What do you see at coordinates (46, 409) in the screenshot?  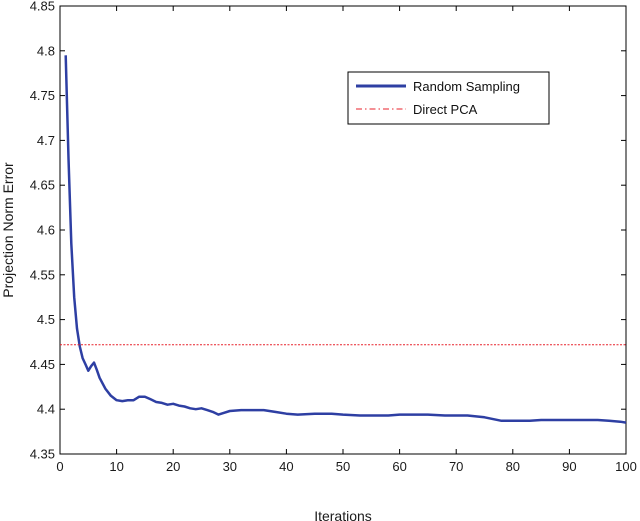 I see `y-tick-label: 4.4` at bounding box center [46, 409].